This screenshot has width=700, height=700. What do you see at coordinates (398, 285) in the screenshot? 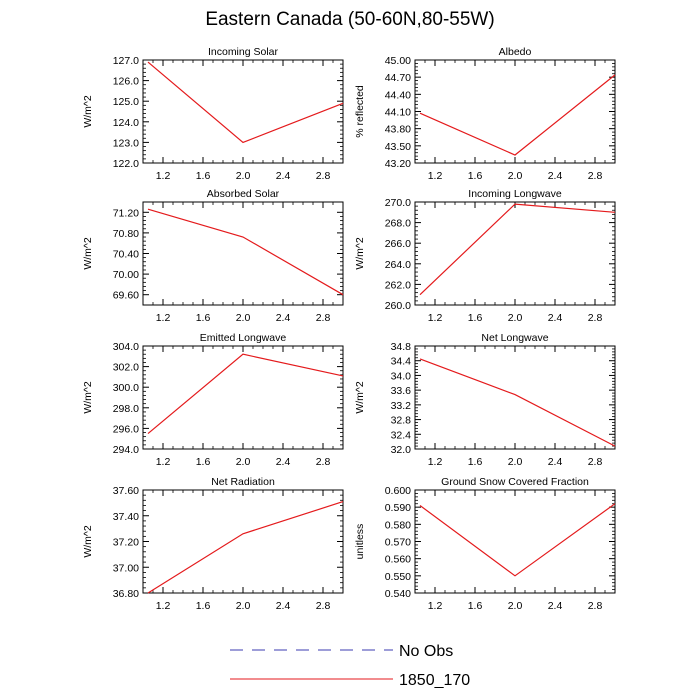
I see `y-tick-label: 262.0` at bounding box center [398, 285].